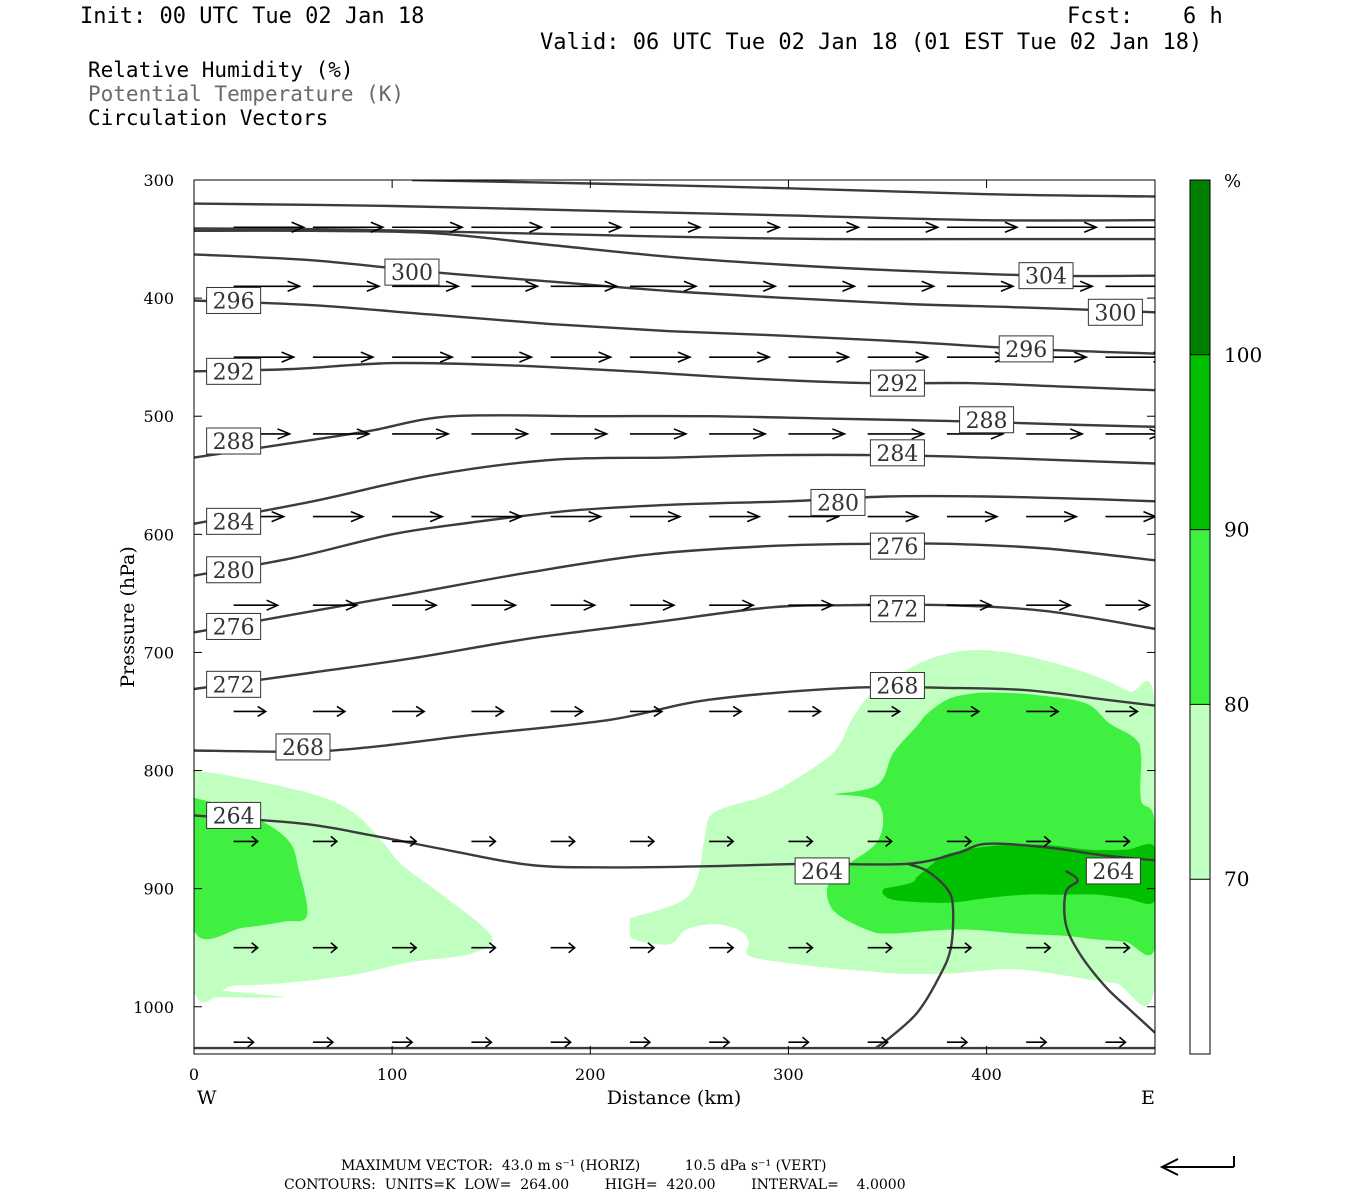 This screenshot has height=1200, width=1350. What do you see at coordinates (1115, 313) in the screenshot?
I see `theta-label-text: 300` at bounding box center [1115, 313].